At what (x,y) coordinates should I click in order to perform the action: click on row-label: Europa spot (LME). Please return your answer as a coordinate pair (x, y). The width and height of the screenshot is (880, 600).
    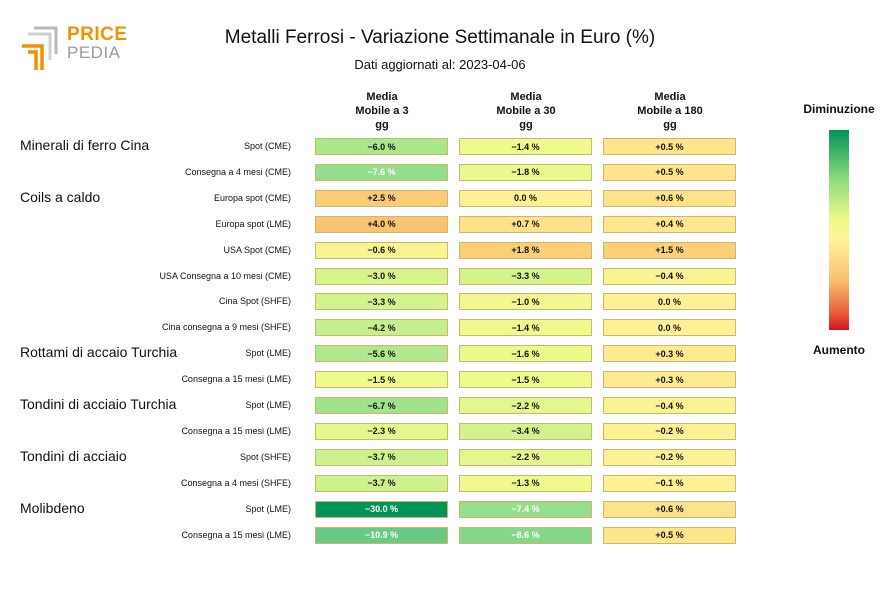
    Looking at the image, I should click on (253, 223).